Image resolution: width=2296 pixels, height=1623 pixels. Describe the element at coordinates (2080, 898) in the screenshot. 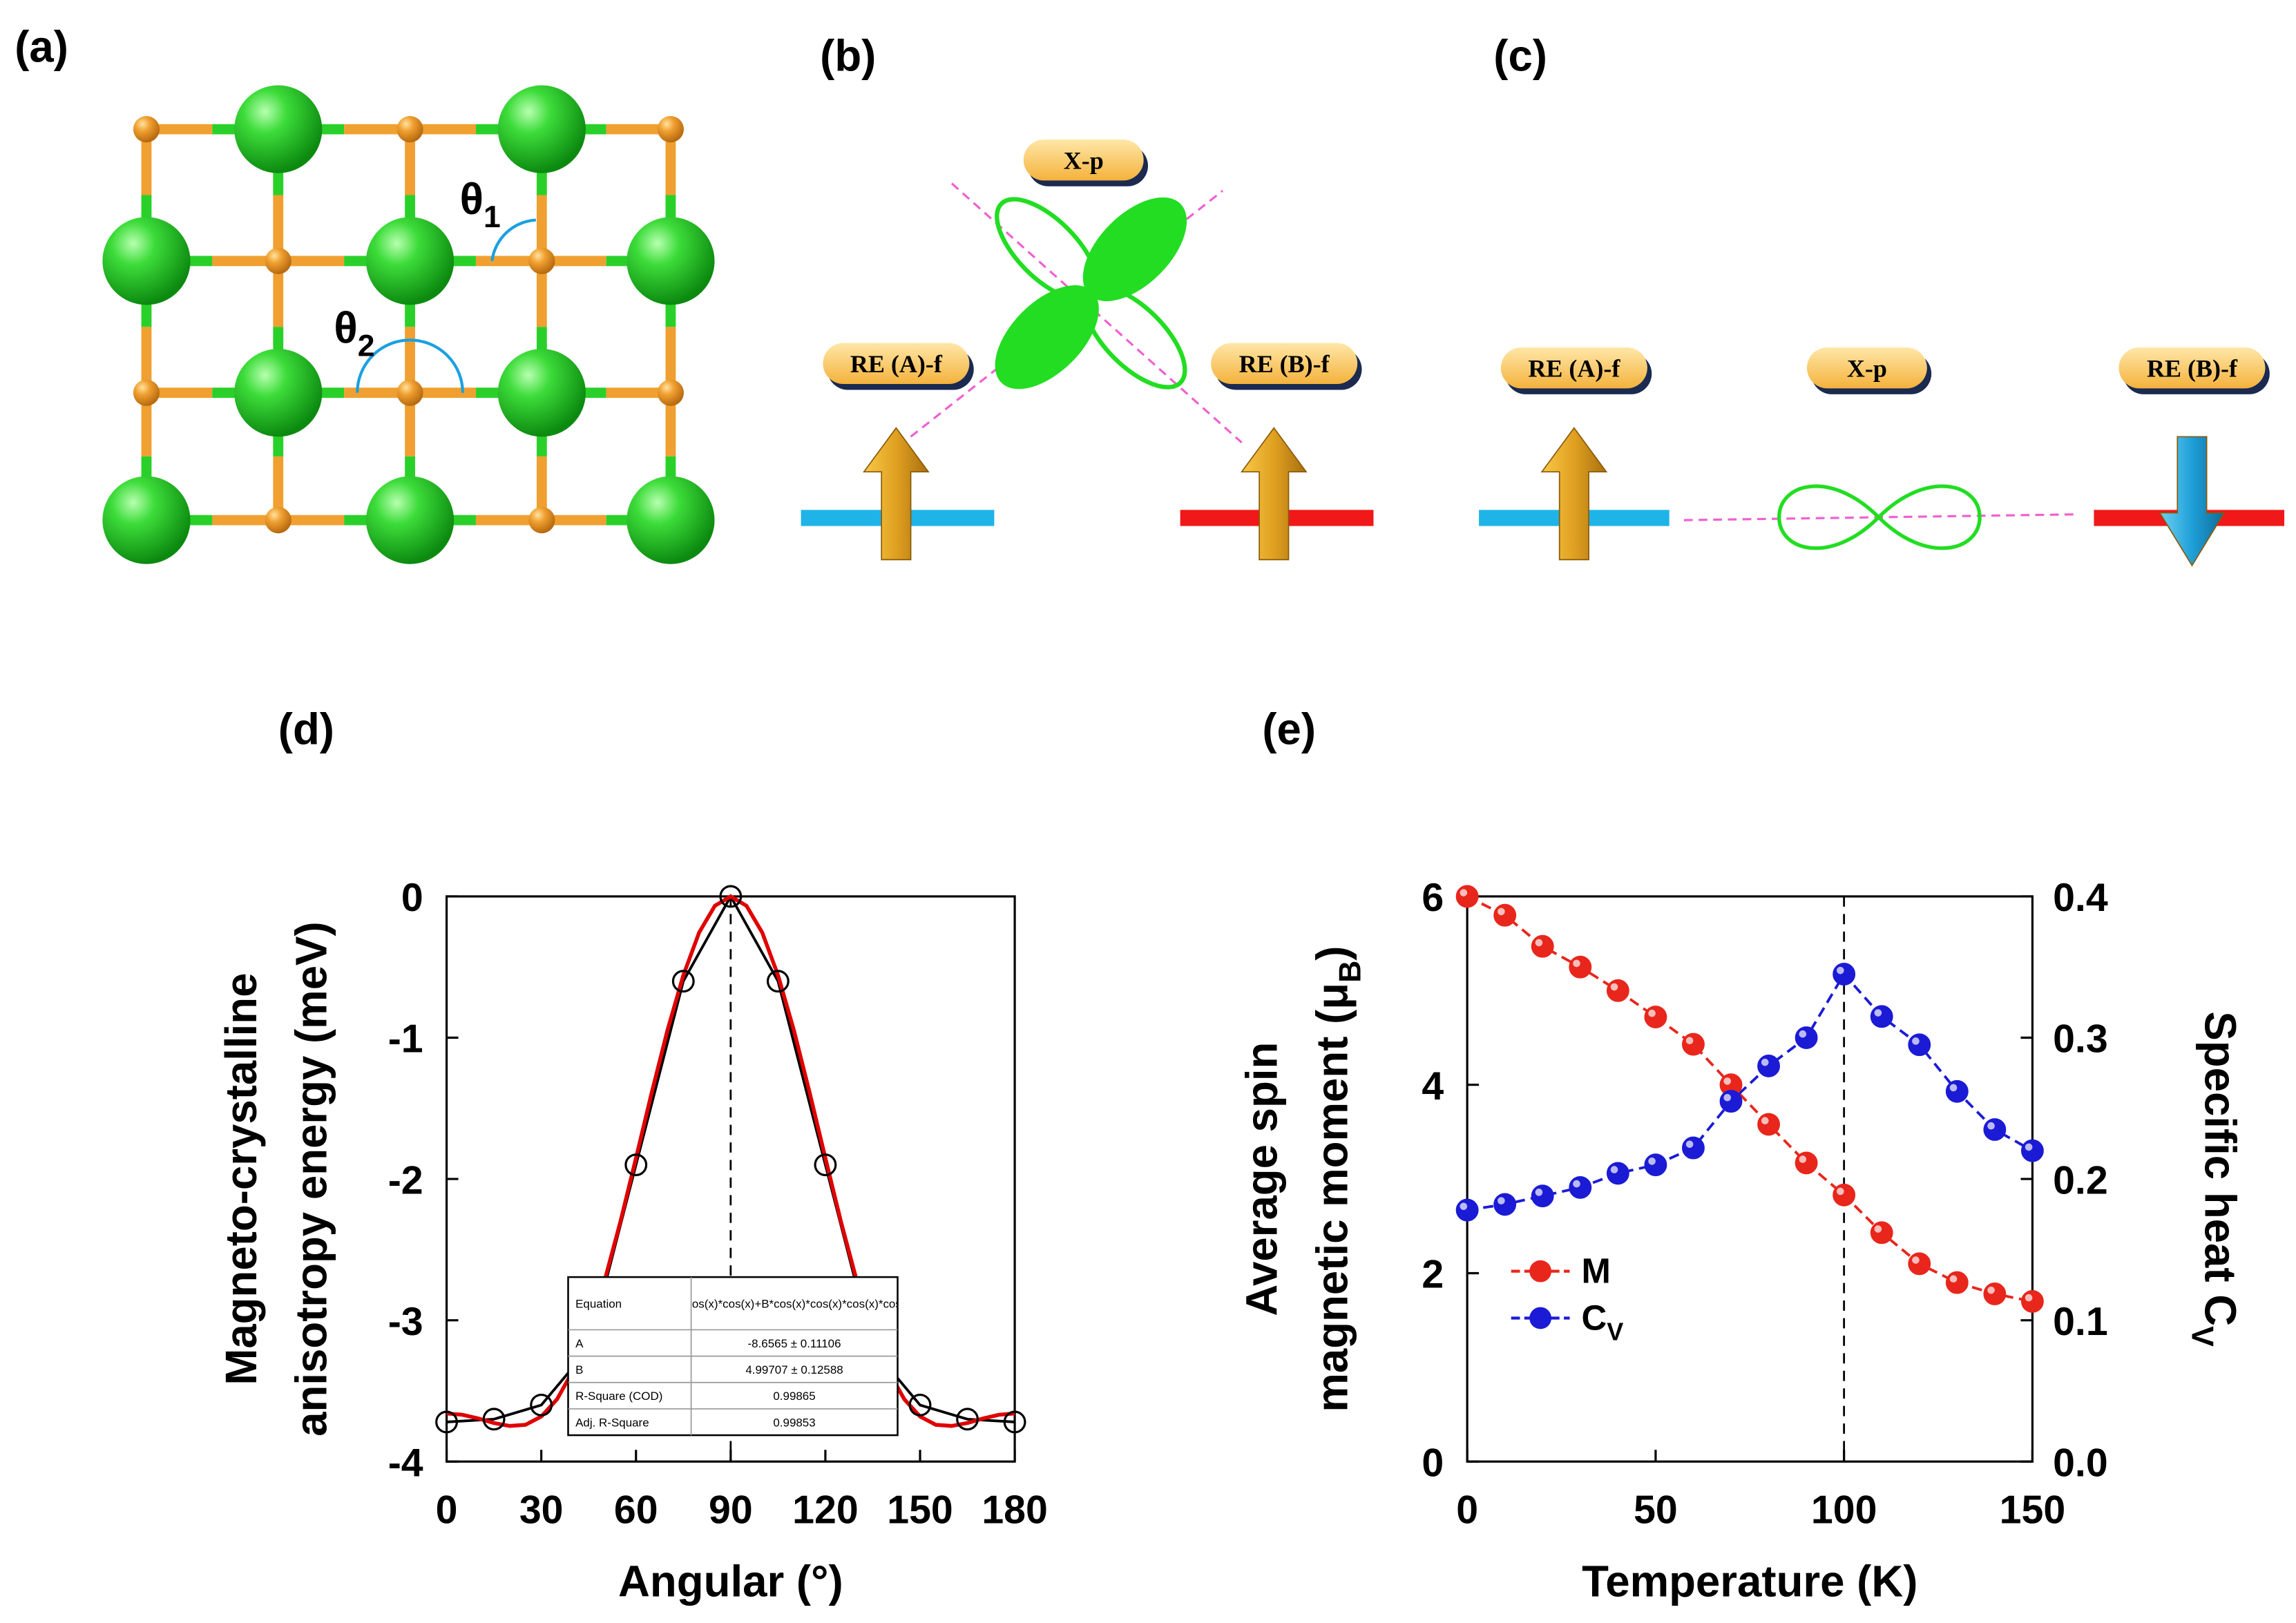

I see `y2-tick-label: 0.4` at that location.